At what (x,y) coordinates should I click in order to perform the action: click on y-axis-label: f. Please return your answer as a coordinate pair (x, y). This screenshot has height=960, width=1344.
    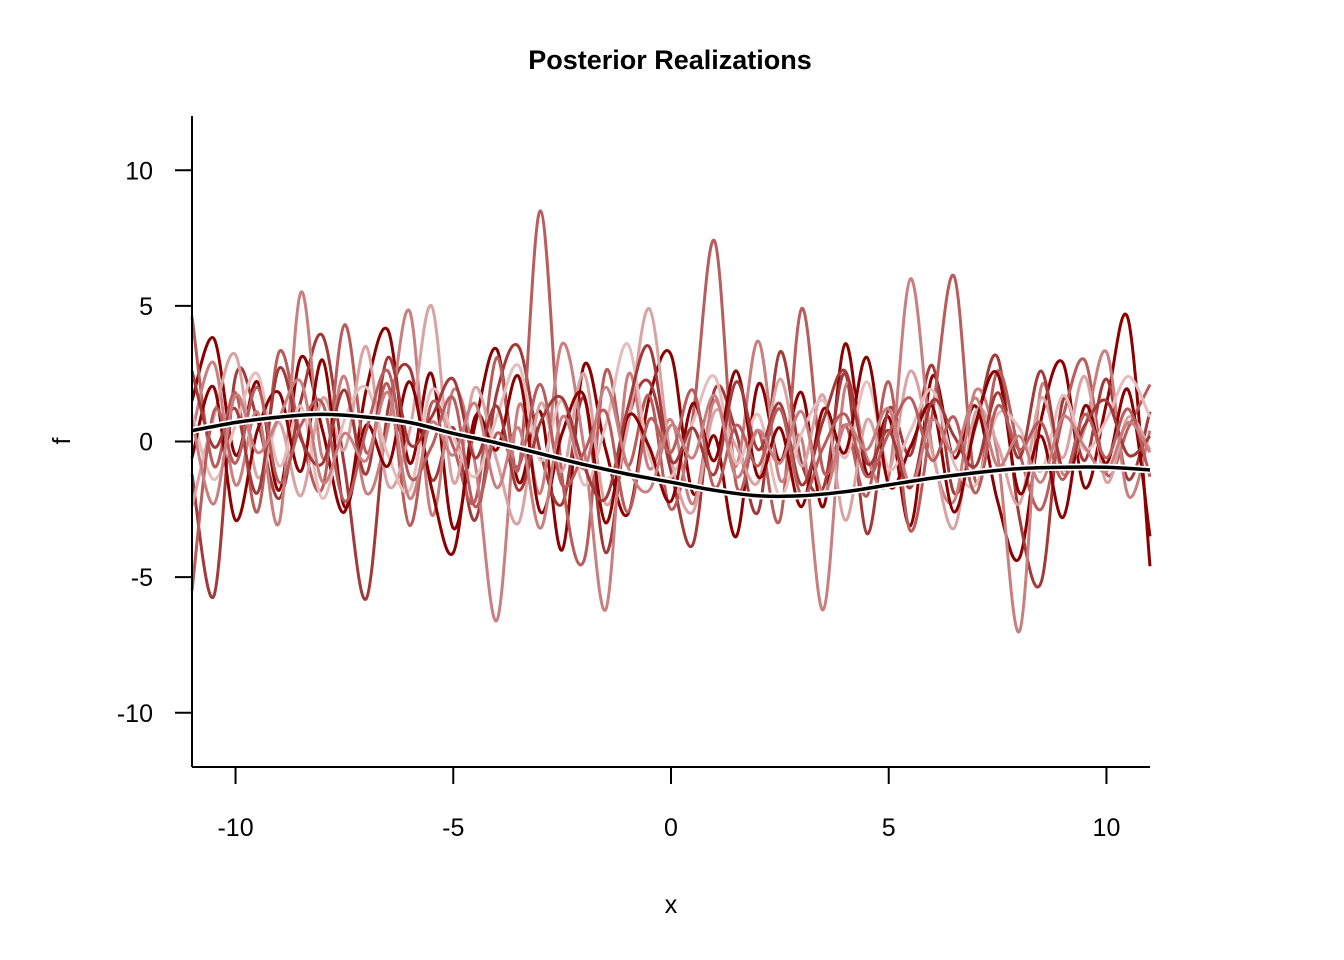
    Looking at the image, I should click on (62, 440).